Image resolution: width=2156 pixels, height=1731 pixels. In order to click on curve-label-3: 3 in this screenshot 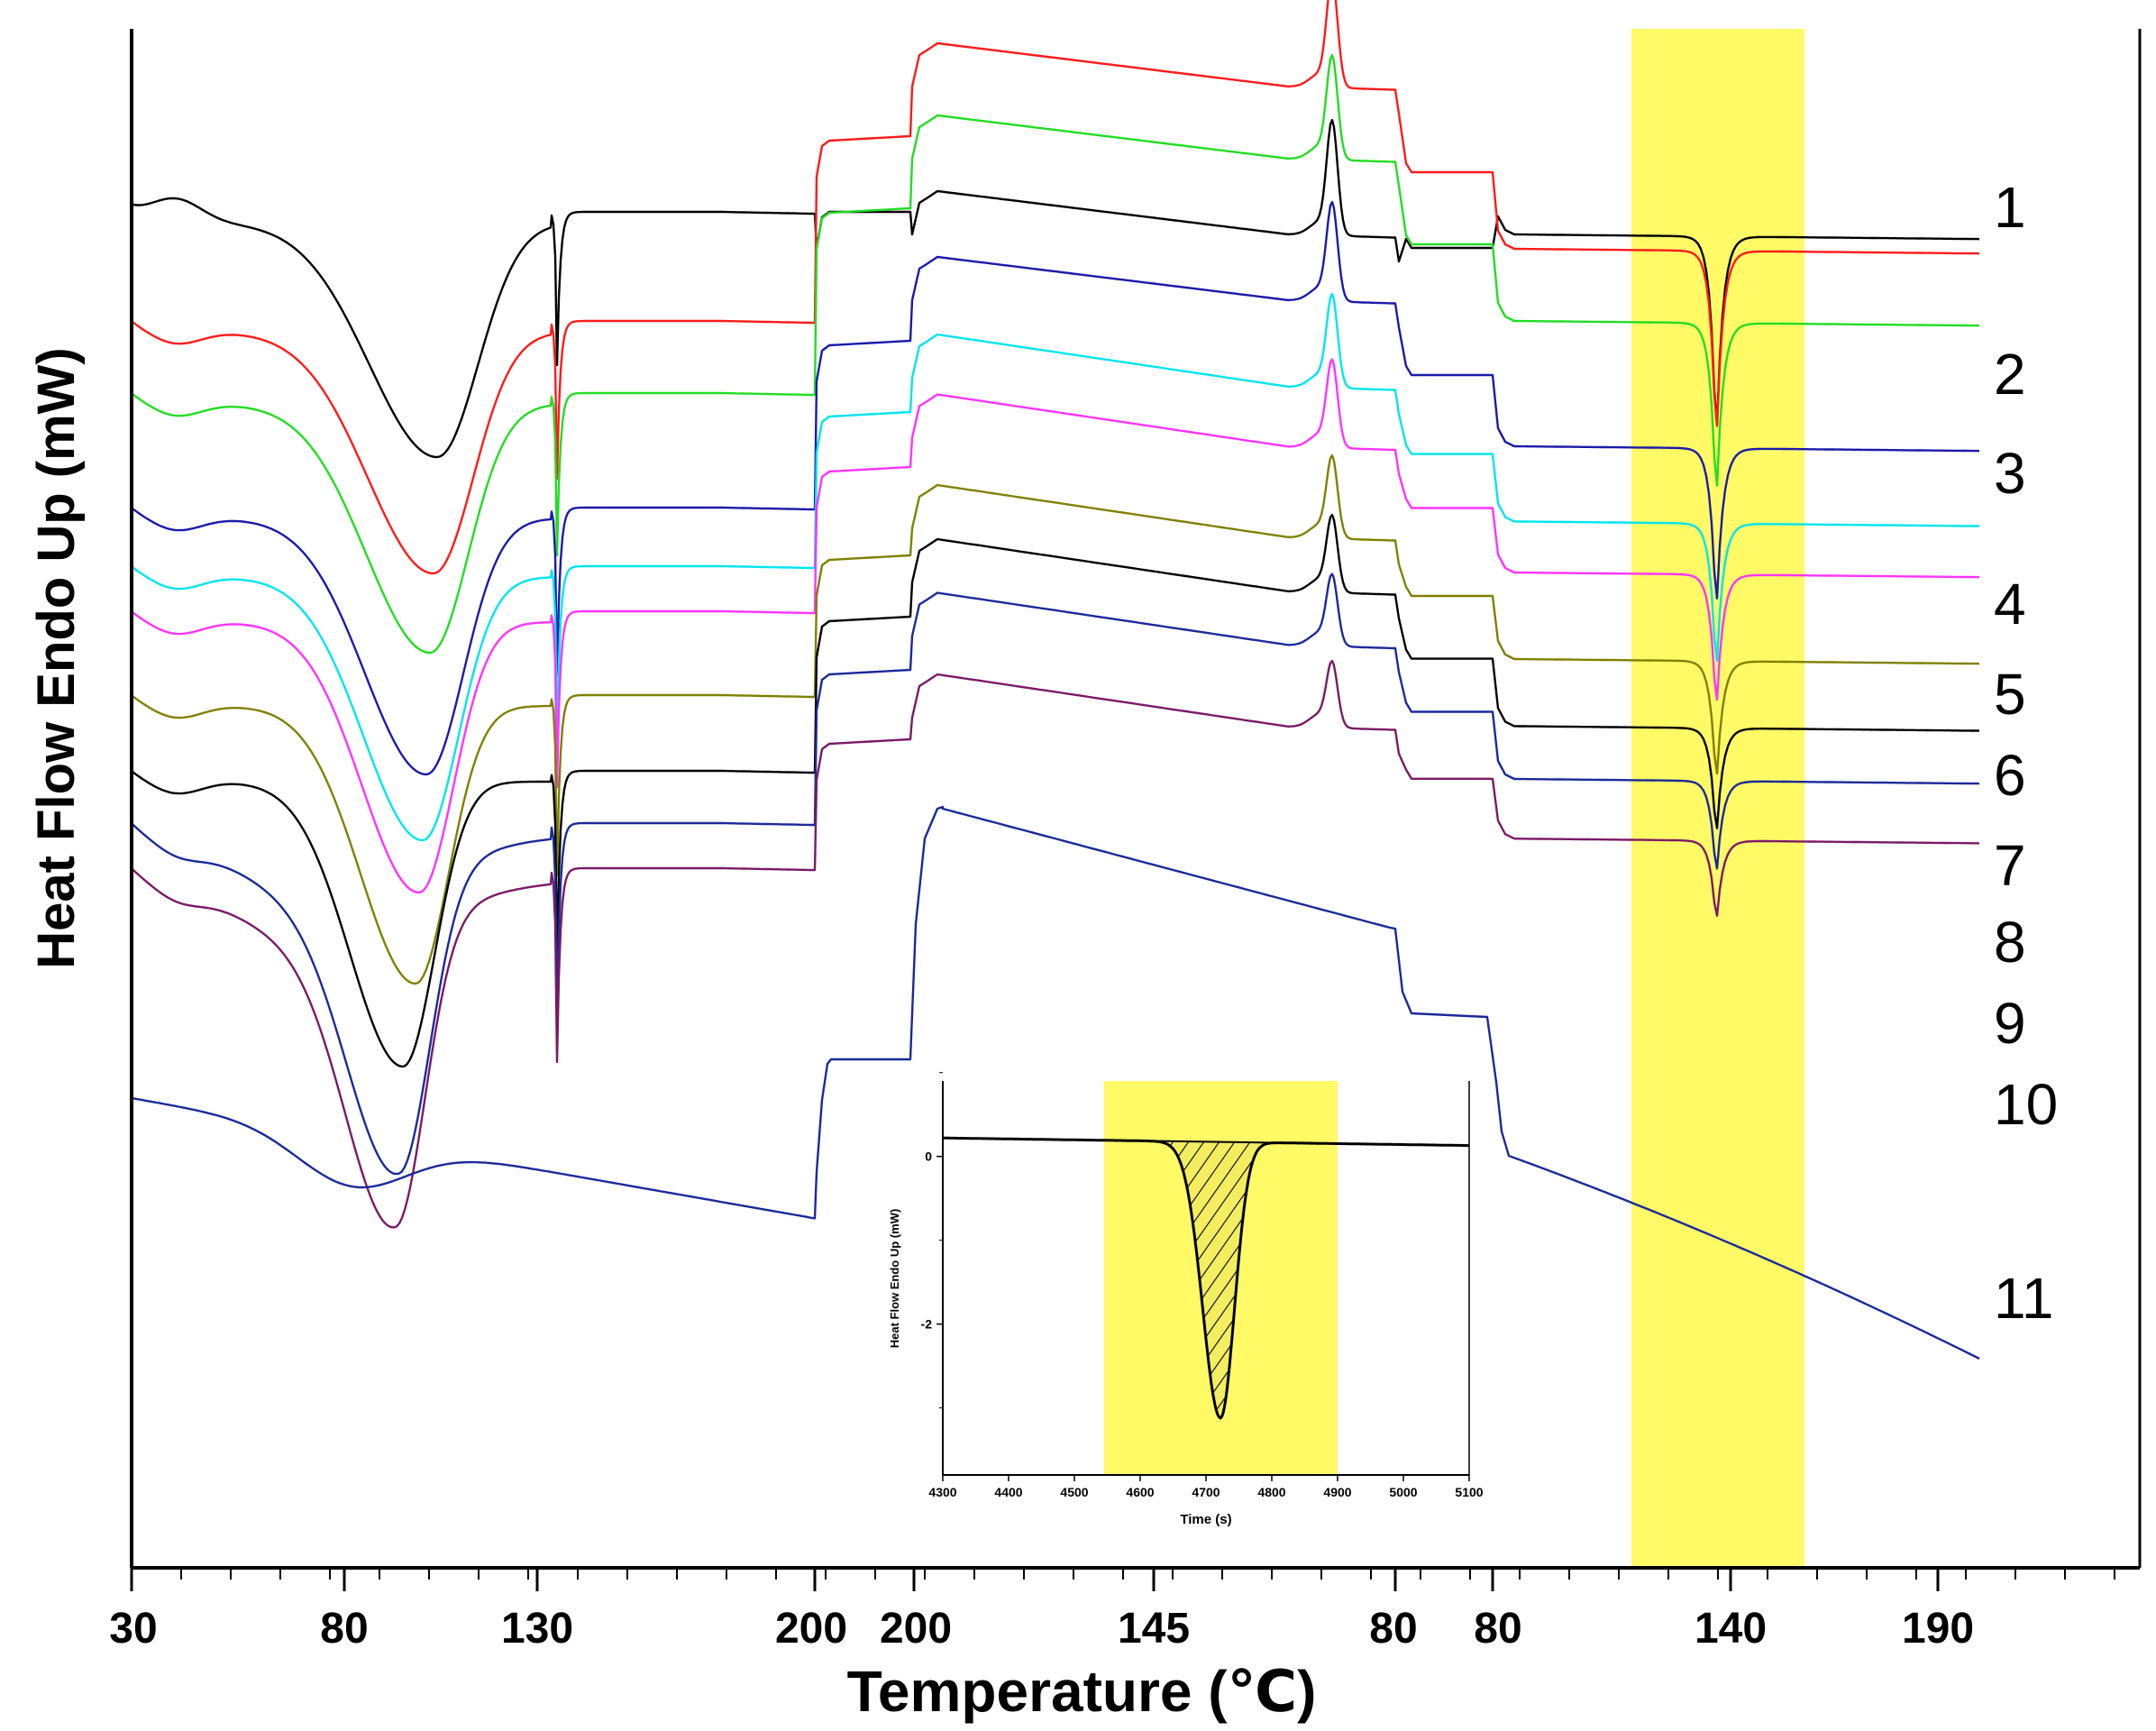, I will do `click(2010, 474)`.